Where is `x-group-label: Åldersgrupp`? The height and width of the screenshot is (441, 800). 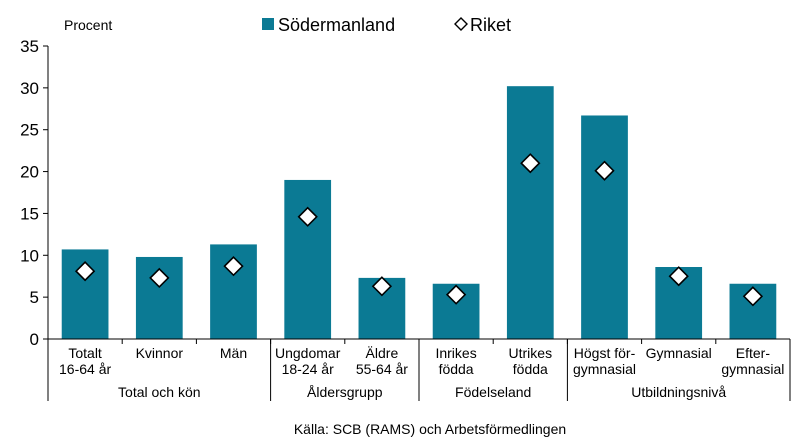
x-group-label: Åldersgrupp is located at coordinates (345, 392).